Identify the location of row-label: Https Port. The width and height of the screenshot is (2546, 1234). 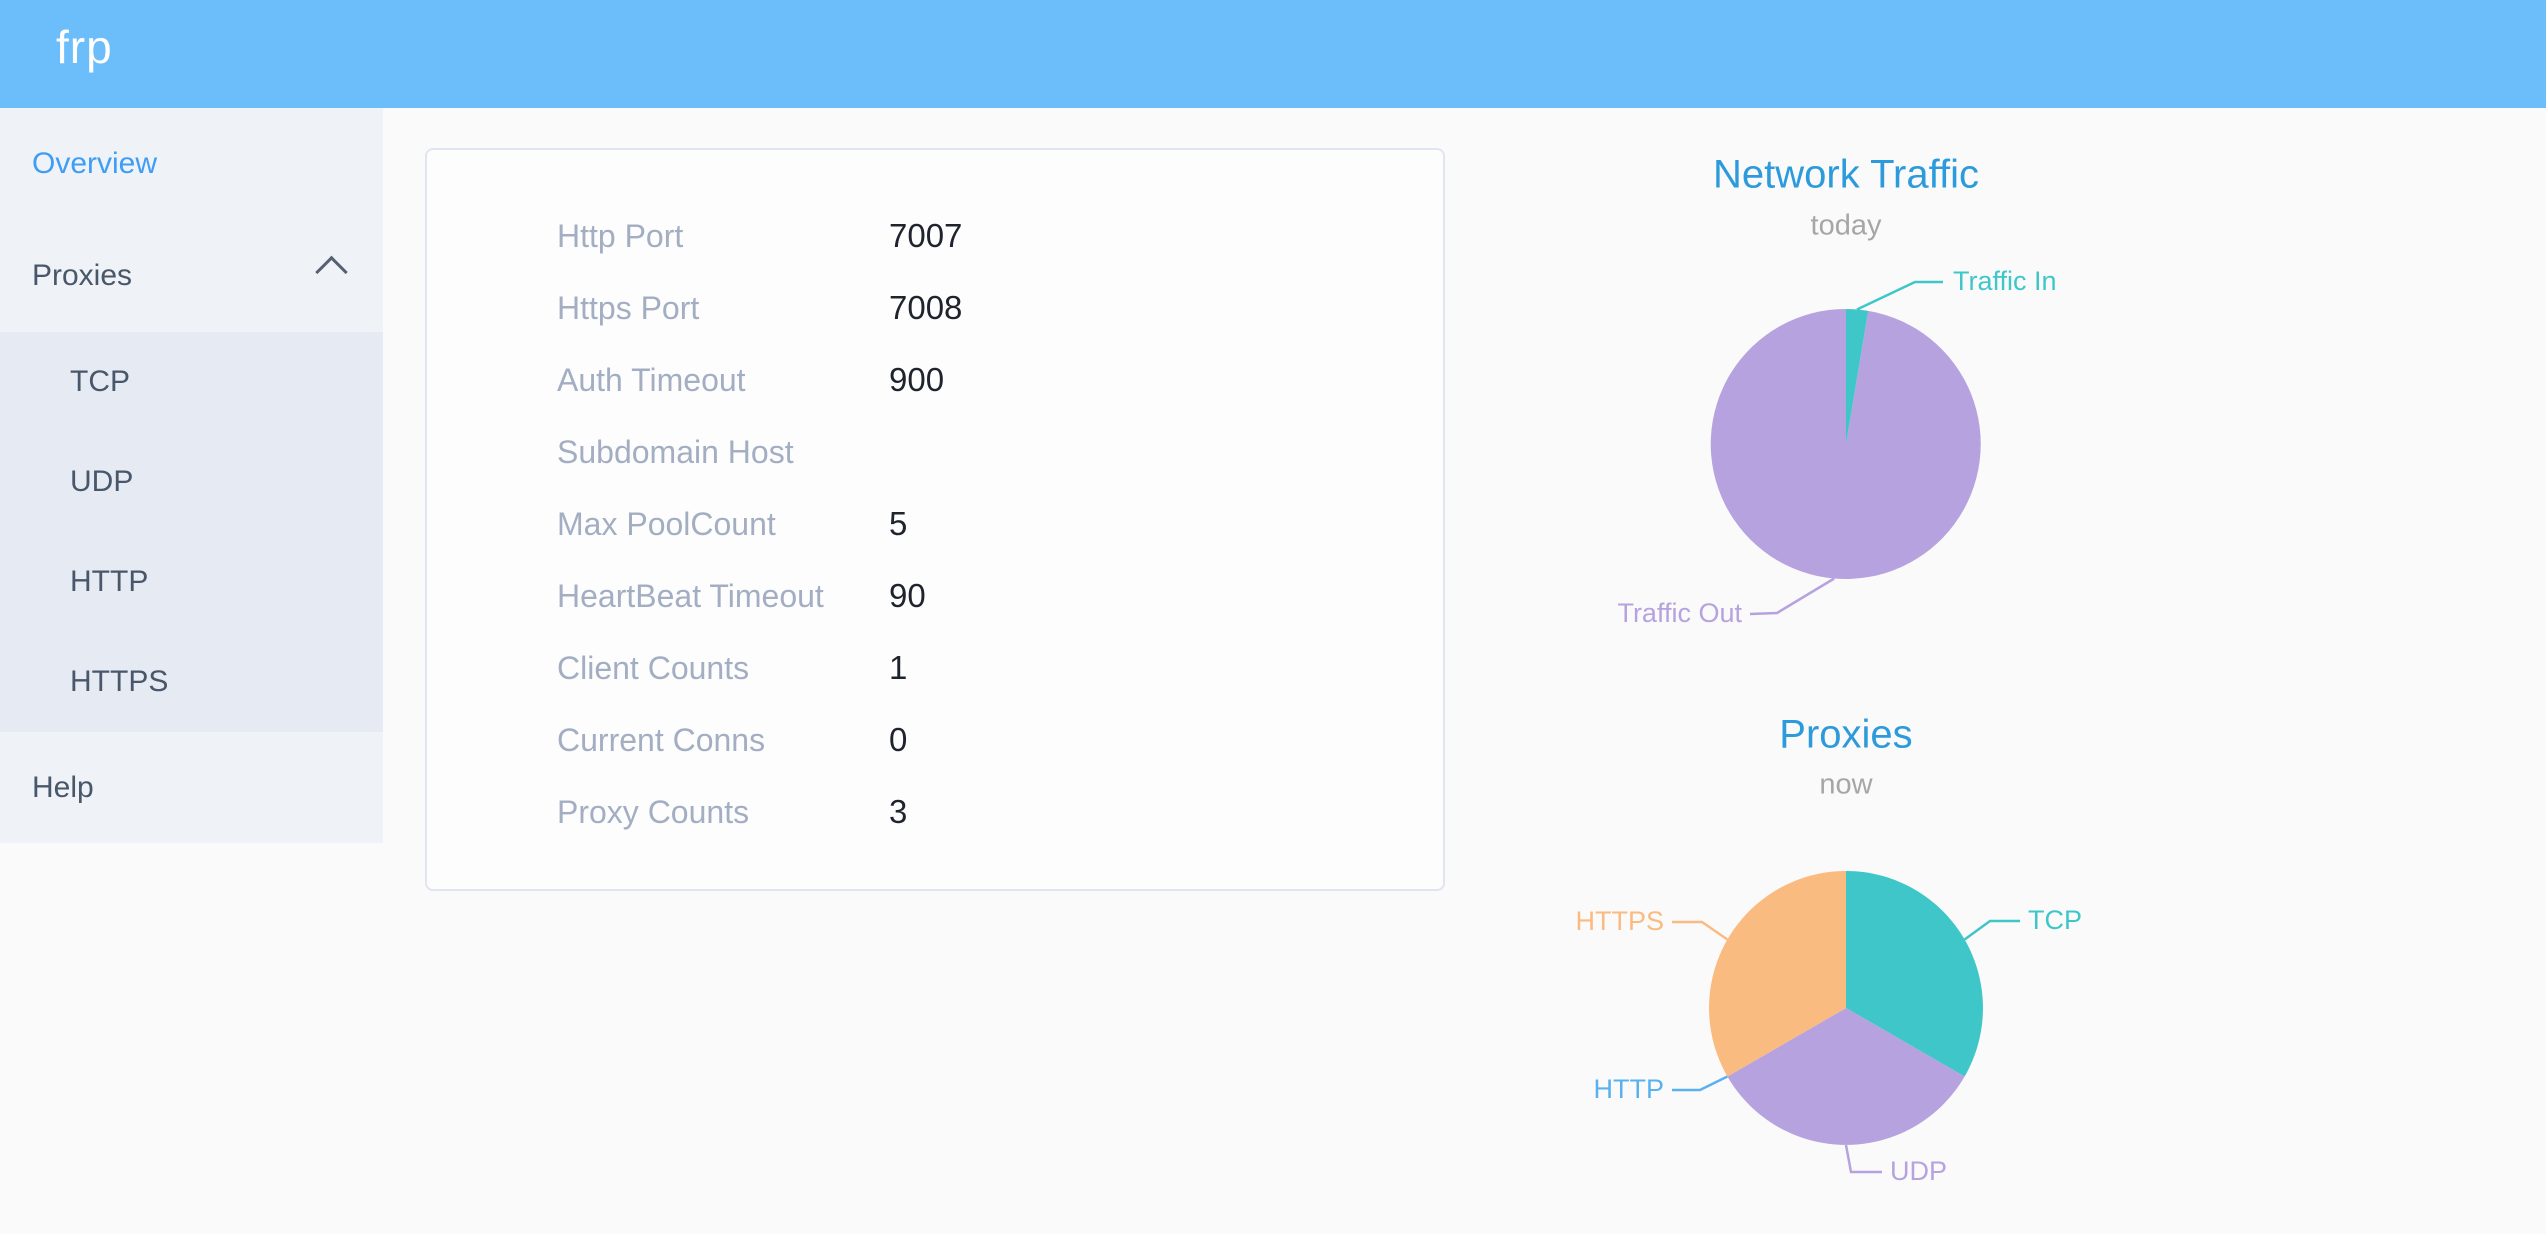
(628, 307).